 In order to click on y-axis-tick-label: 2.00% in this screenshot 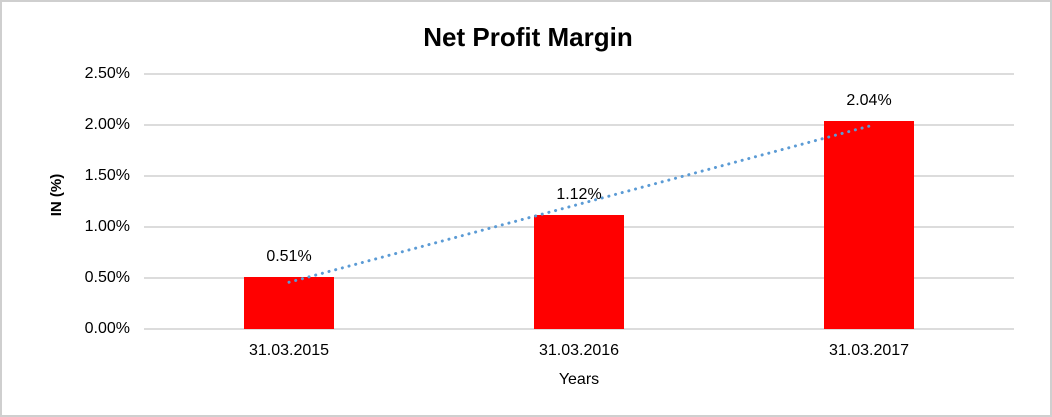, I will do `click(107, 124)`.